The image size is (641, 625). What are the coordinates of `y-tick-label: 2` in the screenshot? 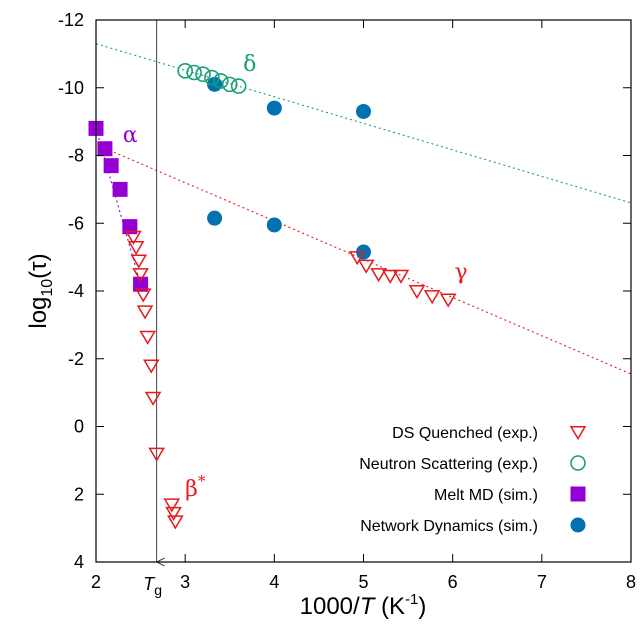 It's located at (79, 494).